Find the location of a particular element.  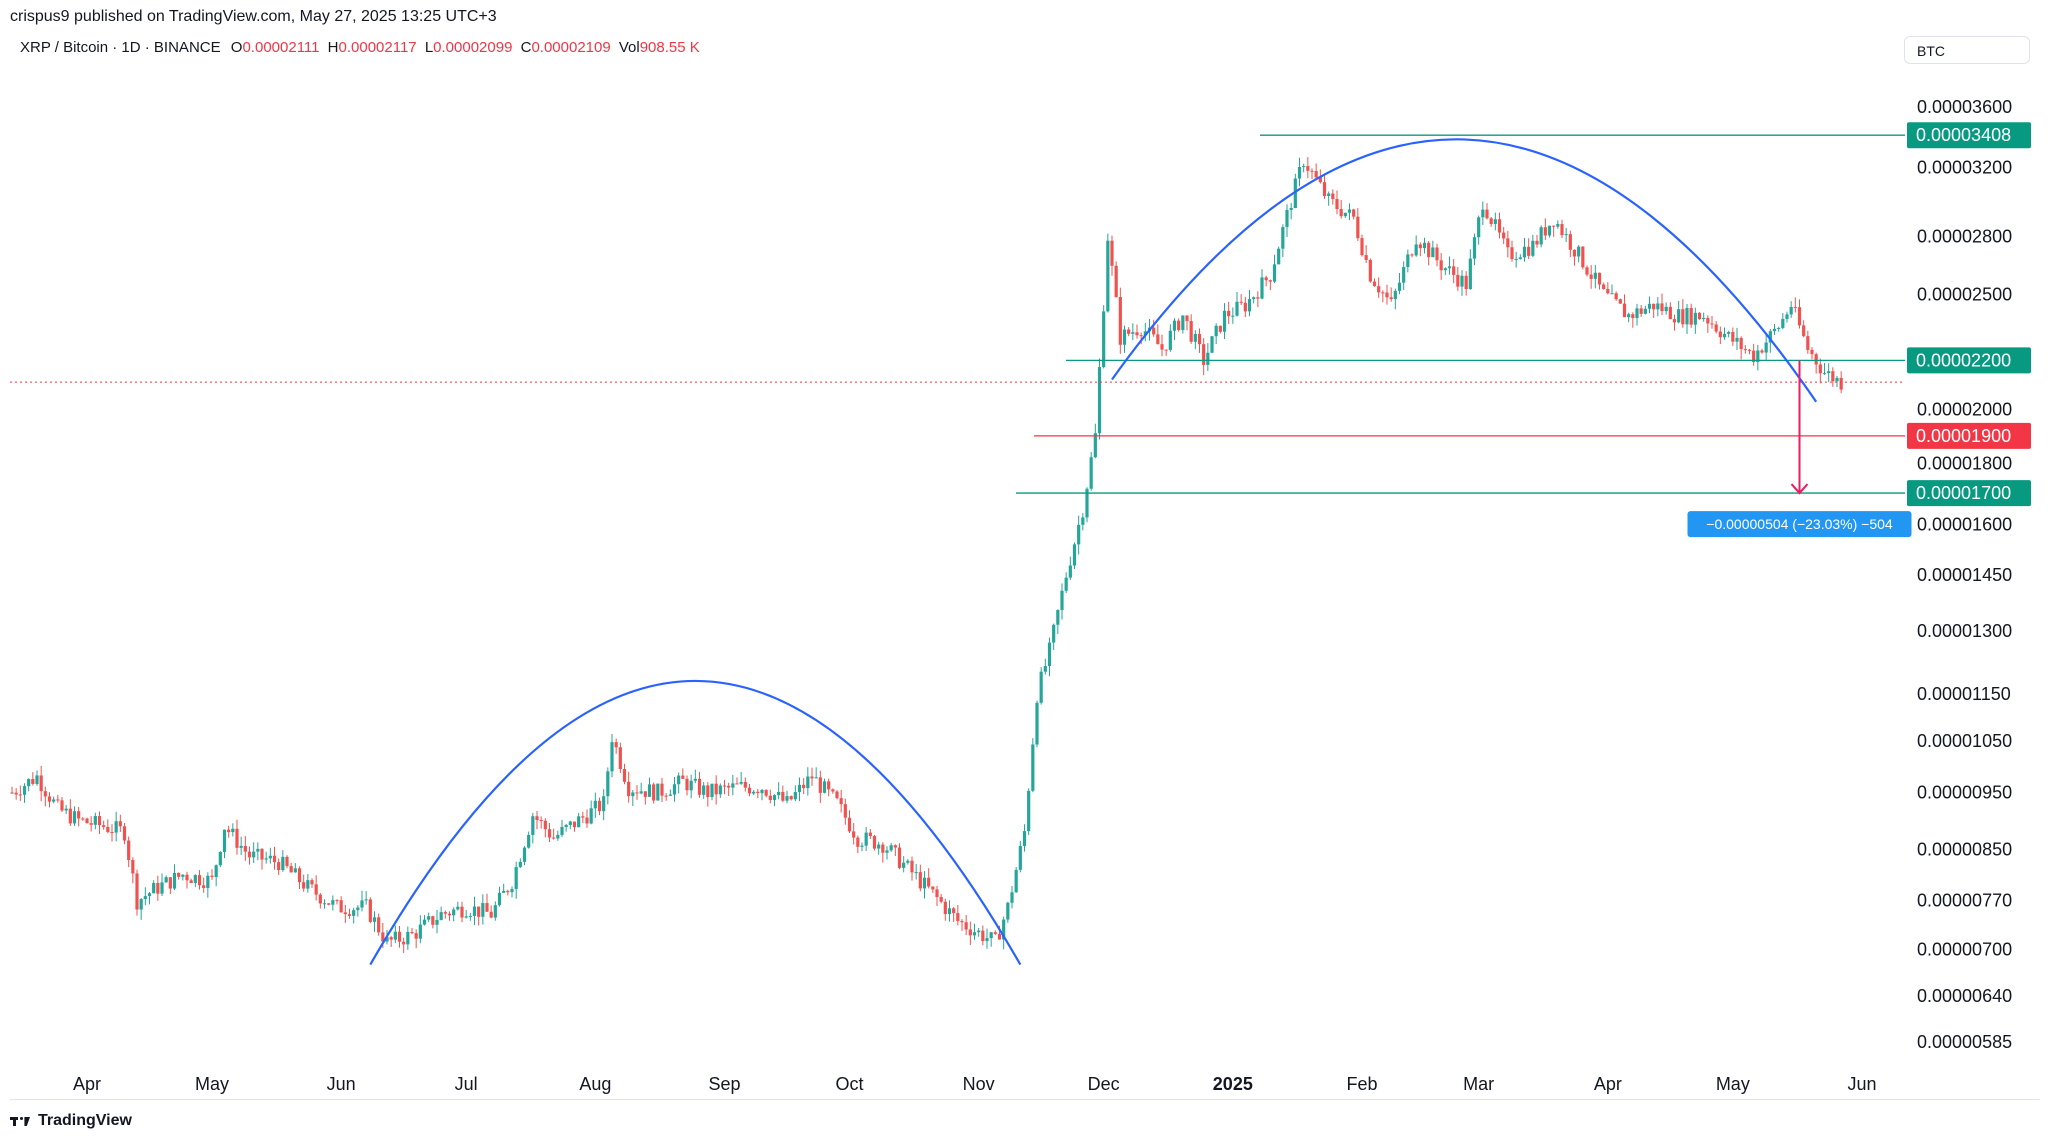

currency-button: BTC is located at coordinates (1967, 50).